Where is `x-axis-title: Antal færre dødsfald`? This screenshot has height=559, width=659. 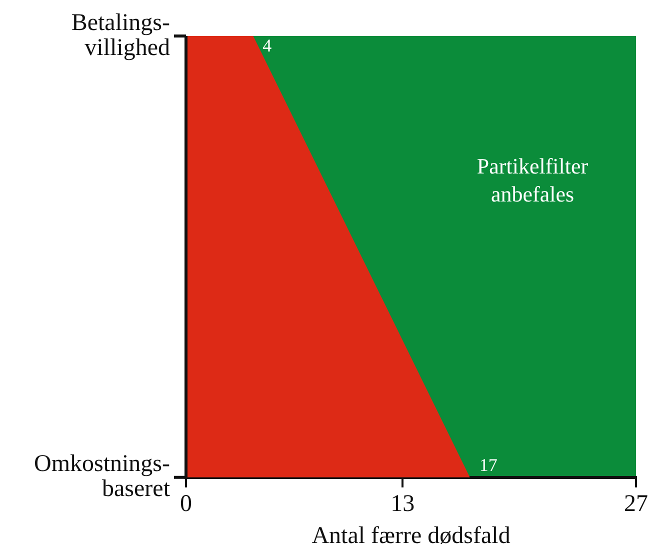
x-axis-title: Antal færre dødsfald is located at coordinates (411, 535).